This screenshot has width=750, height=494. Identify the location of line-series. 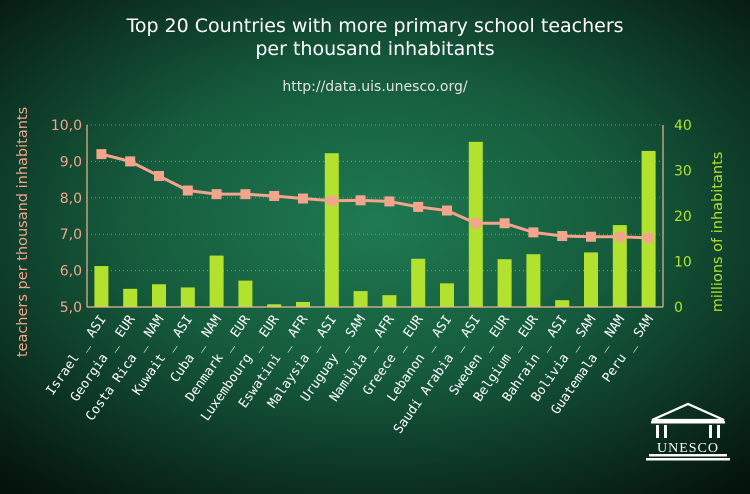
(375, 196).